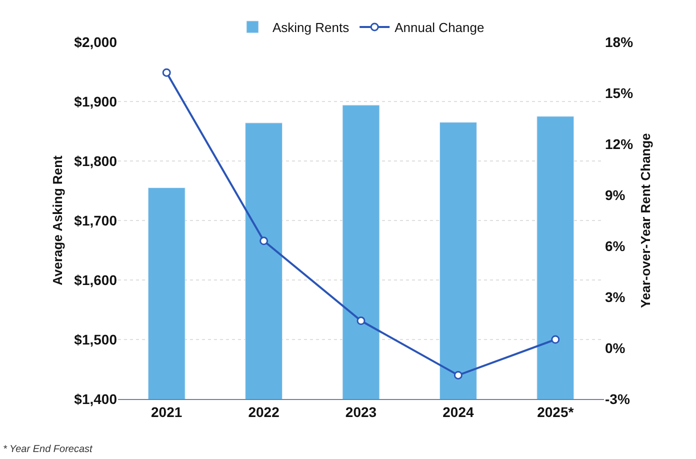 The width and height of the screenshot is (696, 459). Describe the element at coordinates (361, 412) in the screenshot. I see `x-tick-label: 2023` at that location.